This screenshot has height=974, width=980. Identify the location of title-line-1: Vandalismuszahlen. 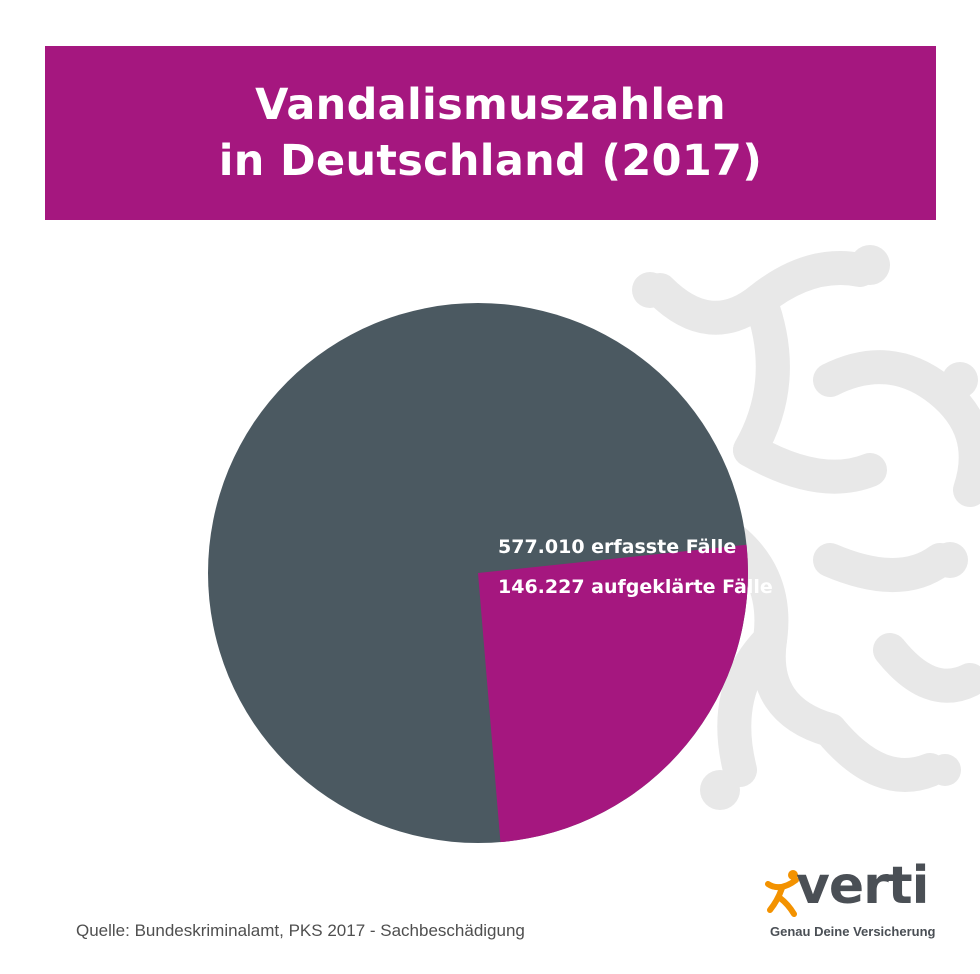
(490, 105).